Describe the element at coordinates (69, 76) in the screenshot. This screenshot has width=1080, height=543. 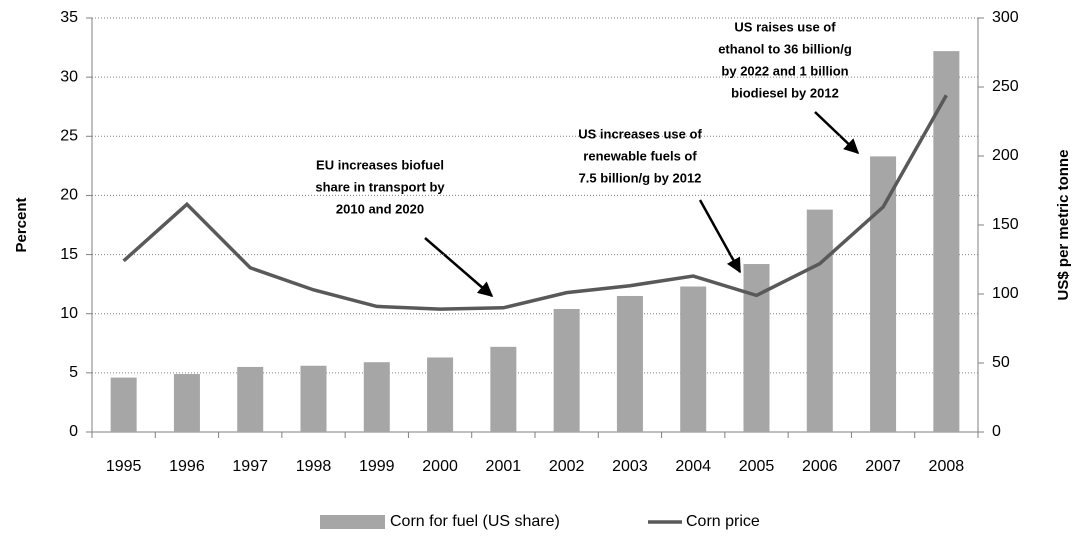
I see `y-tick-label: 30` at that location.